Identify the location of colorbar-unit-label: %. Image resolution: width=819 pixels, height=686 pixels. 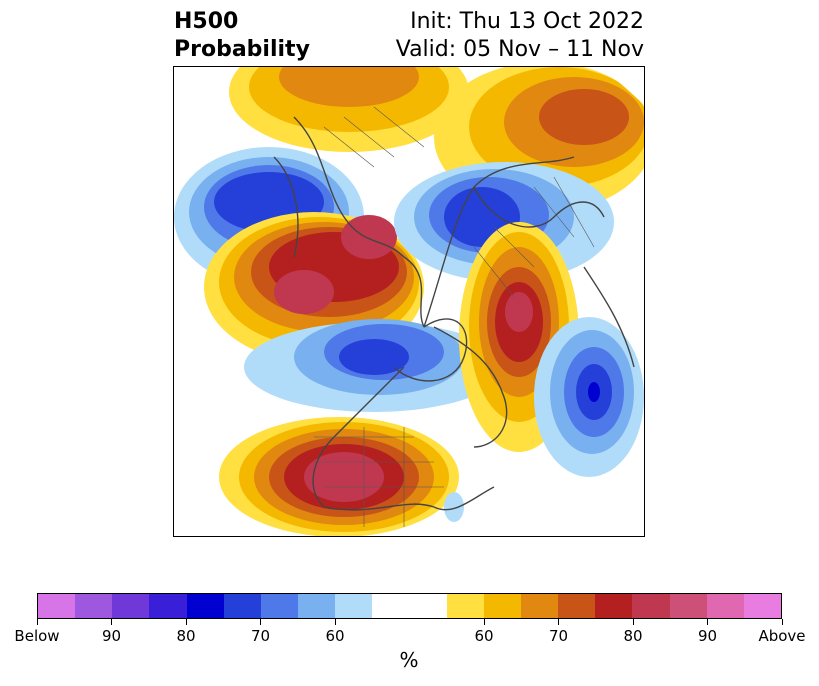
(409, 660).